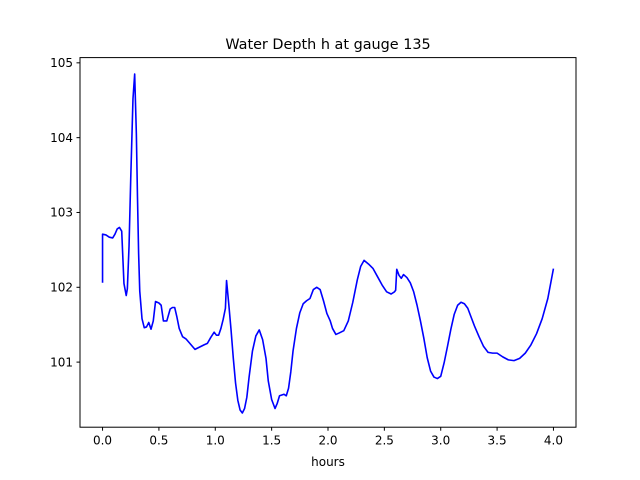 This screenshot has height=480, width=640. I want to click on y-tick-label: 104, so click(61, 138).